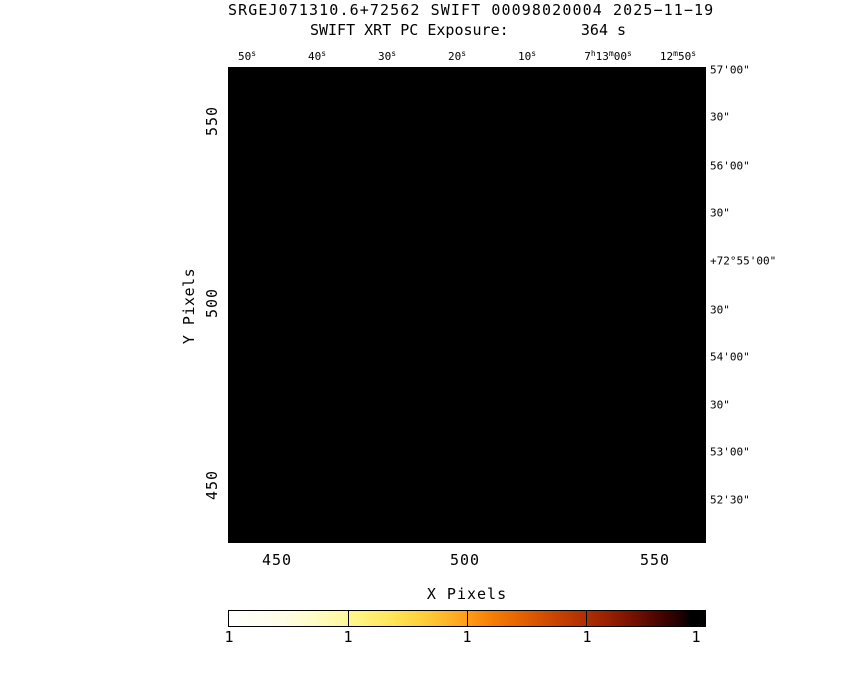  Describe the element at coordinates (527, 56) in the screenshot. I see `top-axis-tick: 10s` at that location.